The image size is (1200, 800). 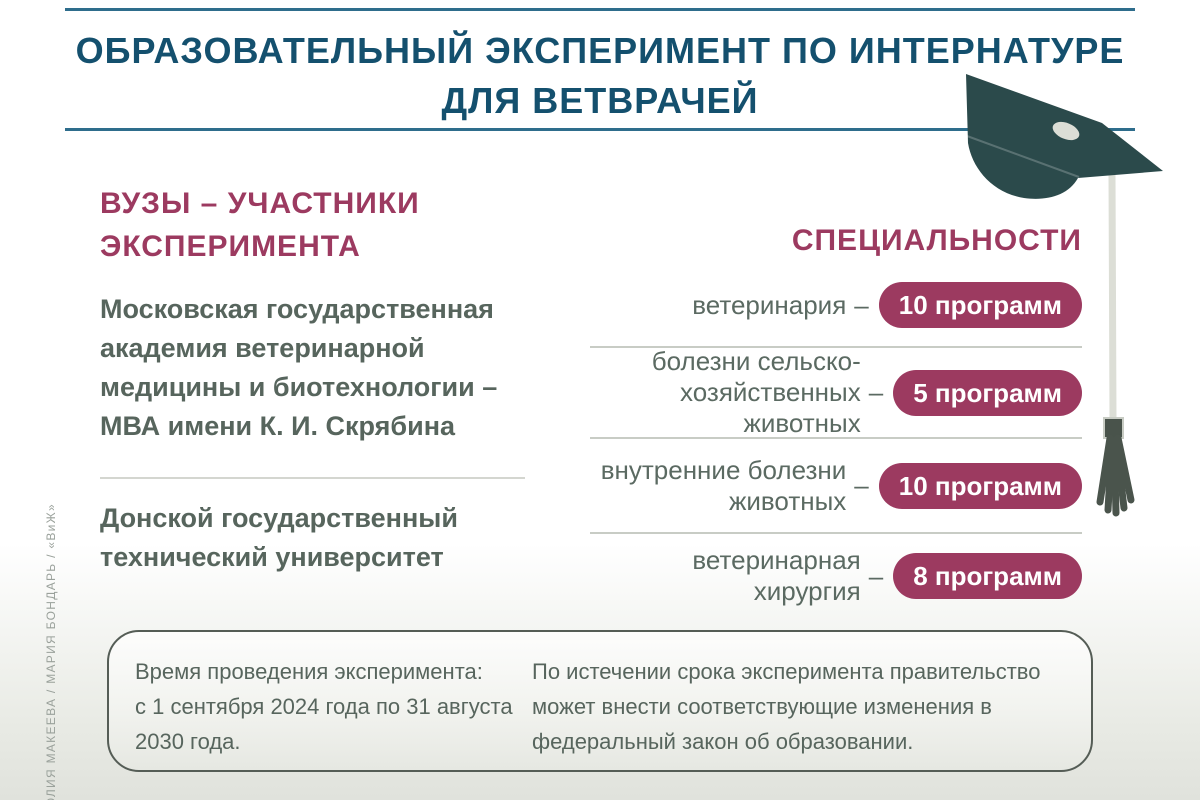 I want to click on specialty-label: ветеринарная хирургия, so click(x=776, y=575).